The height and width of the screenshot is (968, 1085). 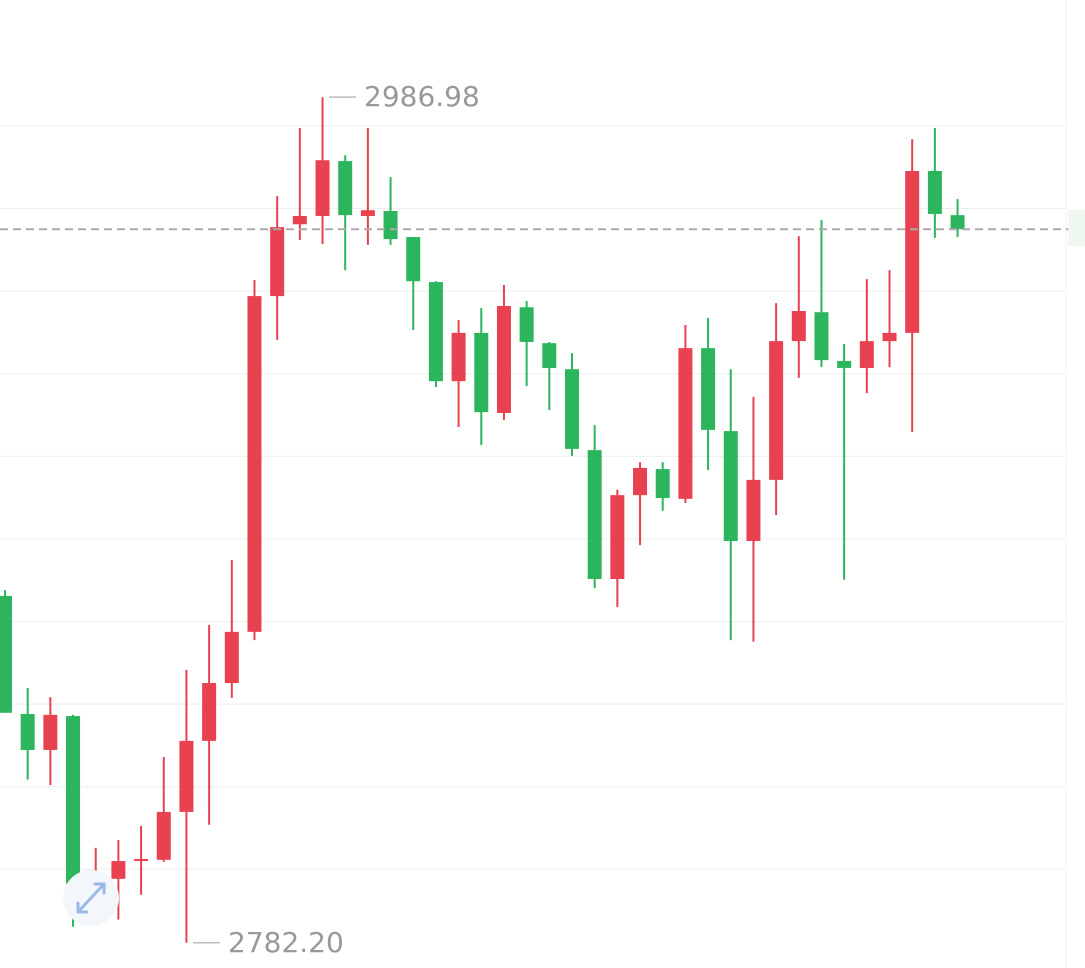 I want to click on max-label: 2986.98, so click(x=422, y=96).